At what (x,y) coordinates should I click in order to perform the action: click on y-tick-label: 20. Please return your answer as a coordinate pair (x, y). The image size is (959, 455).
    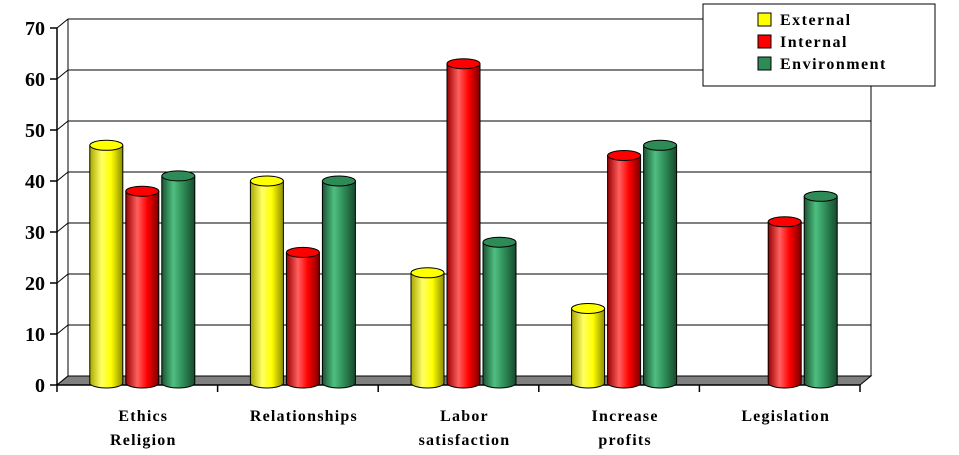
    Looking at the image, I should click on (35, 284).